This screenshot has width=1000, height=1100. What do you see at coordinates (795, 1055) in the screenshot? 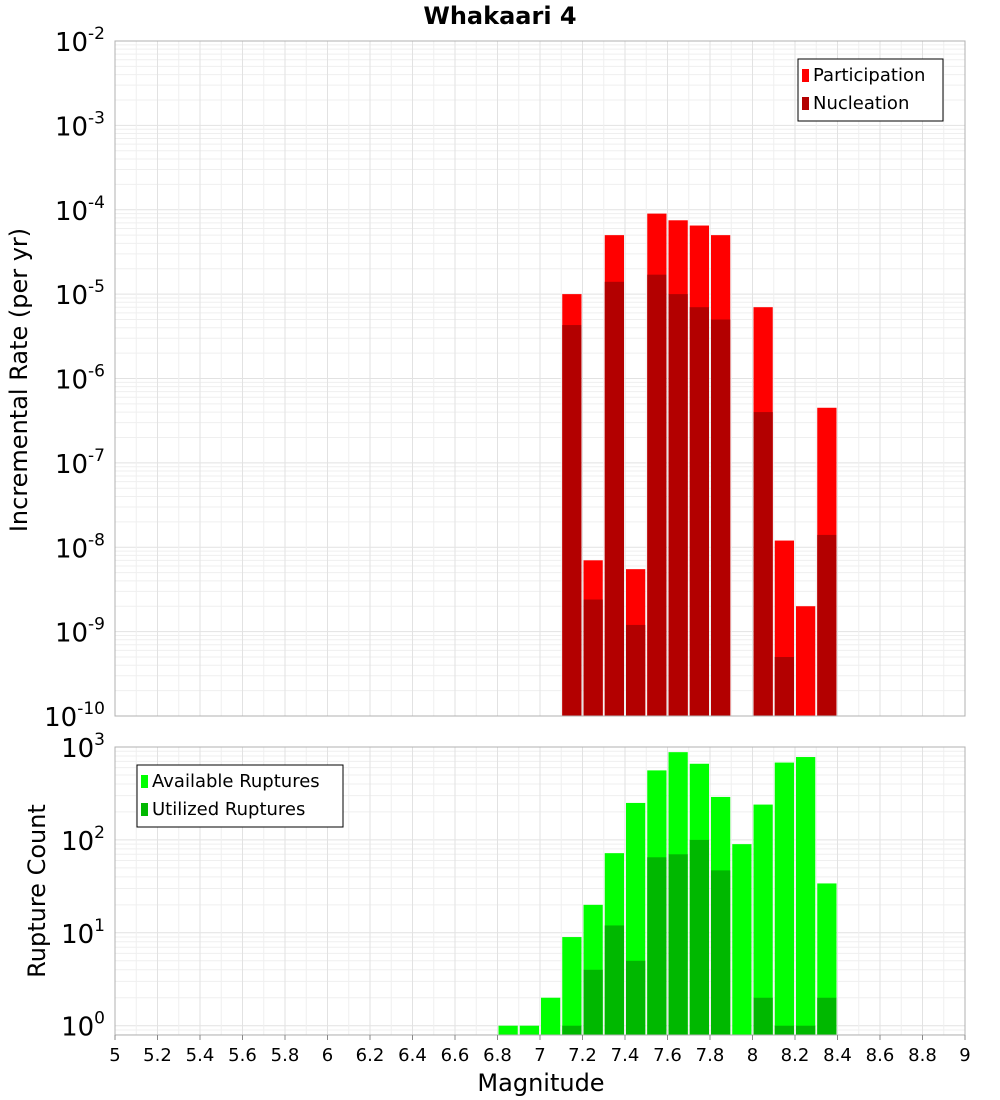
I see `x-tick-label: 8.2` at bounding box center [795, 1055].